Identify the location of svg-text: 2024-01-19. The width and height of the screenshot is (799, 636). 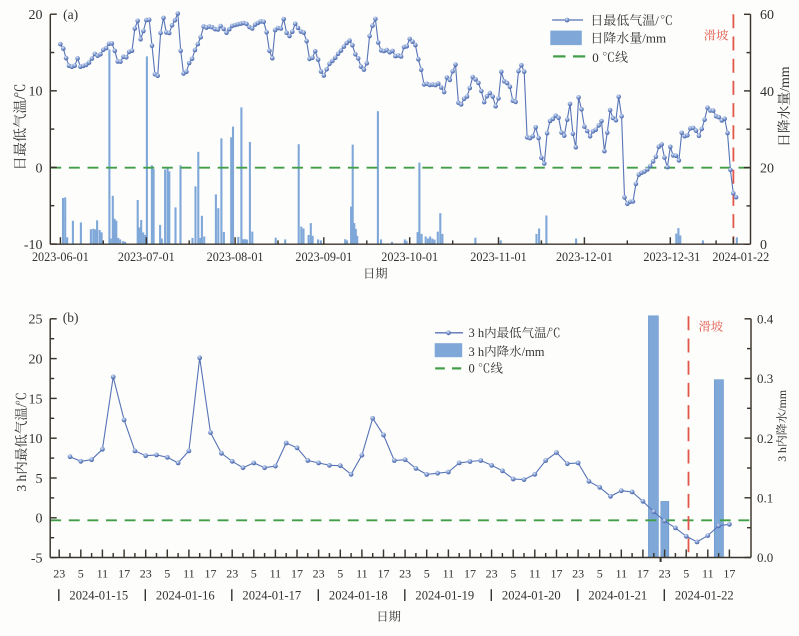
(444, 596).